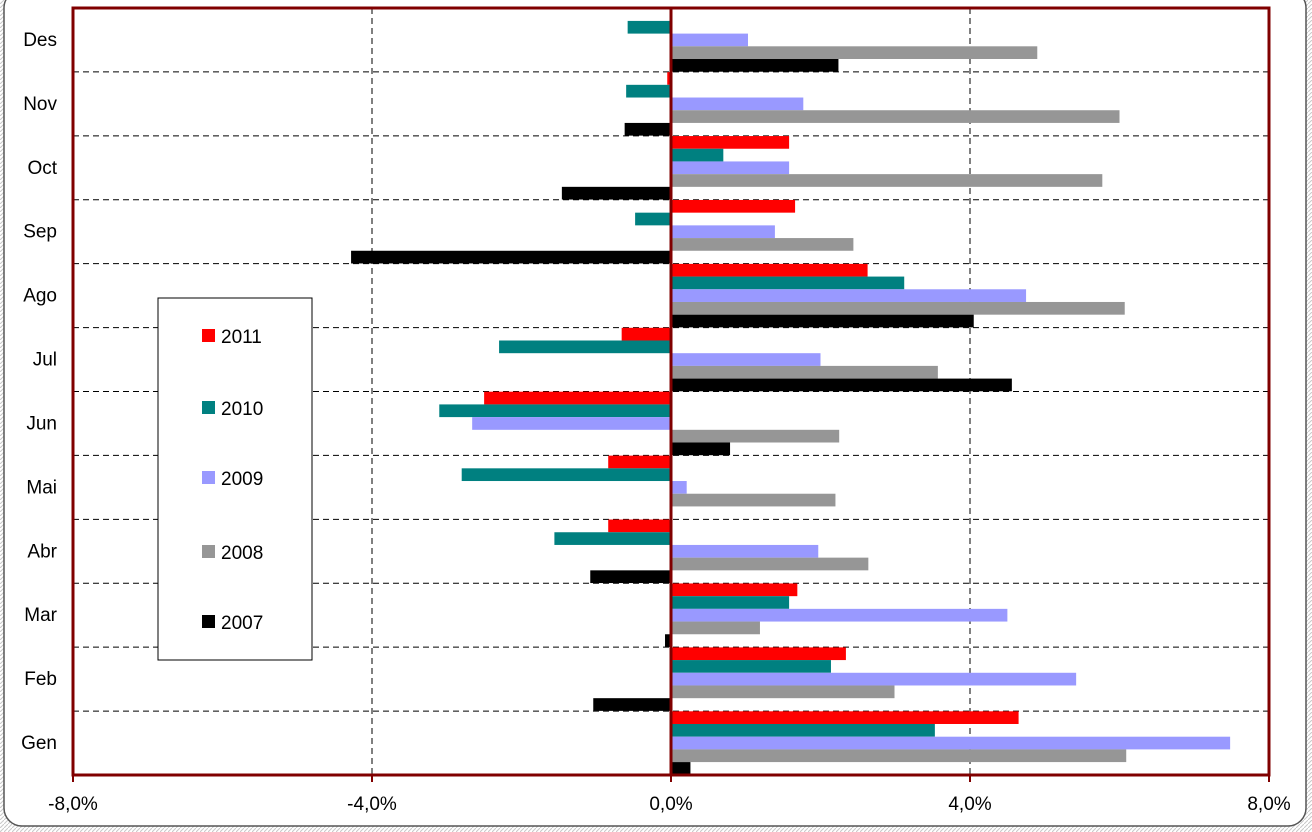  I want to click on category-labels: Gen Feb Mar Abr Mai Jun Jul Ago Sep Oct Nov Des, so click(39, 392).